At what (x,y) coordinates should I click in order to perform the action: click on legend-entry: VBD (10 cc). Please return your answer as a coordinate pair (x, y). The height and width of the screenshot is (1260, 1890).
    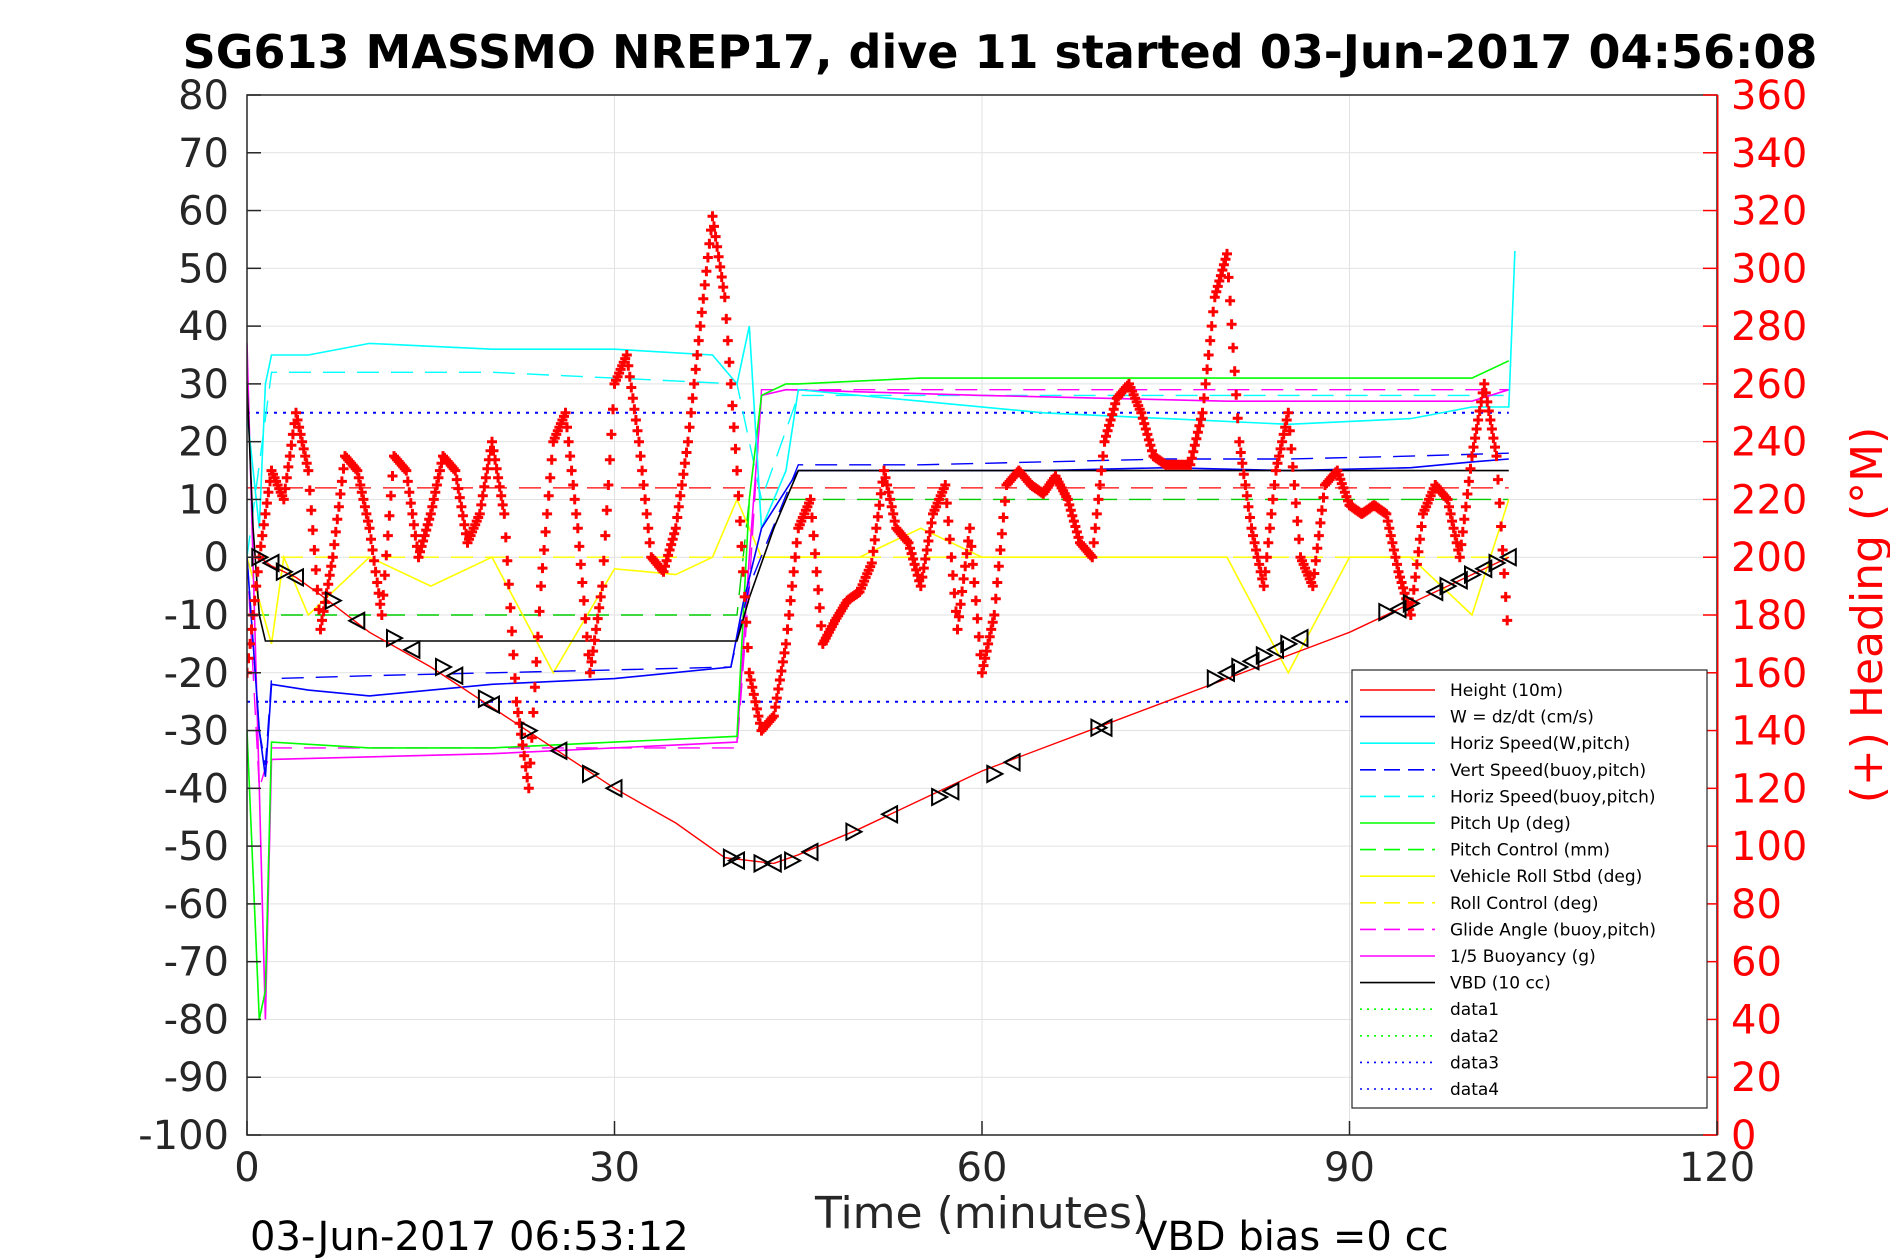
    Looking at the image, I should click on (1500, 984).